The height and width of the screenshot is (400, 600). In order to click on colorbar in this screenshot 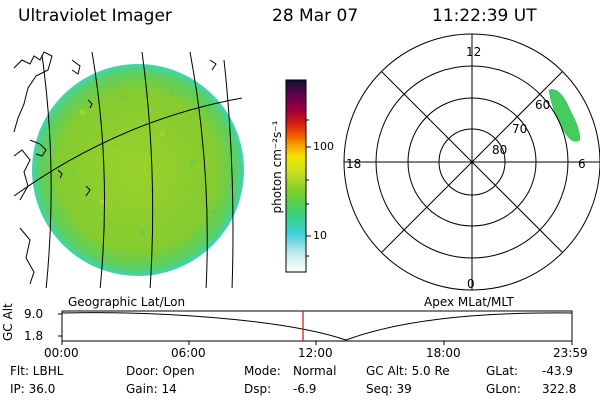, I will do `click(296, 176)`.